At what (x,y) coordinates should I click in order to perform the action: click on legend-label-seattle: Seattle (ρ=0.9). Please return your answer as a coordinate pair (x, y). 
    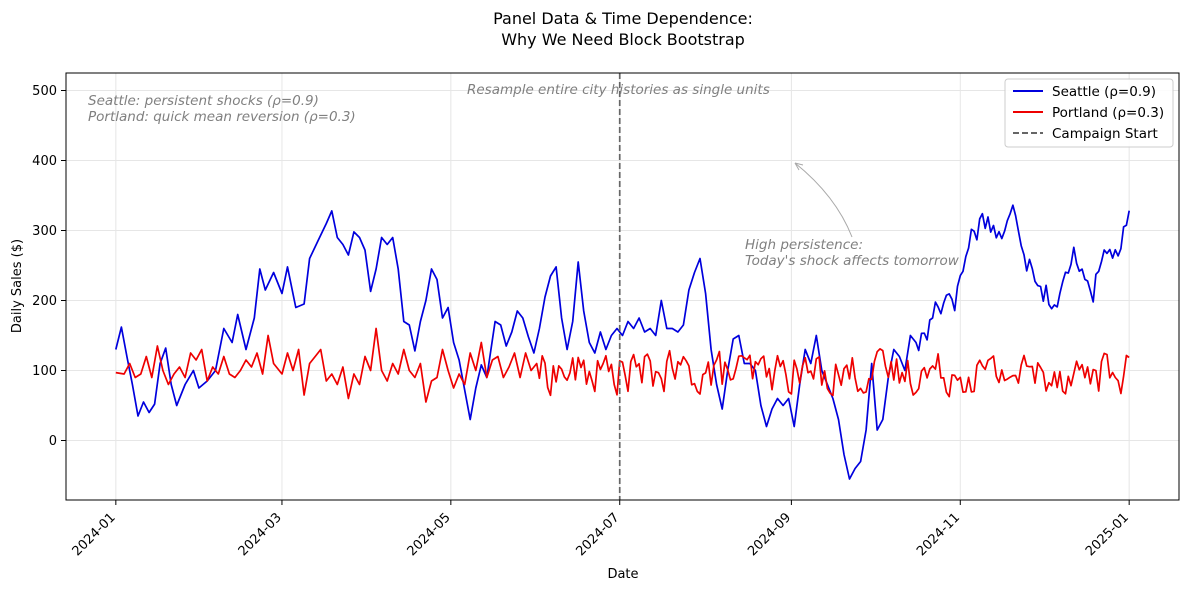
    Looking at the image, I should click on (1104, 92).